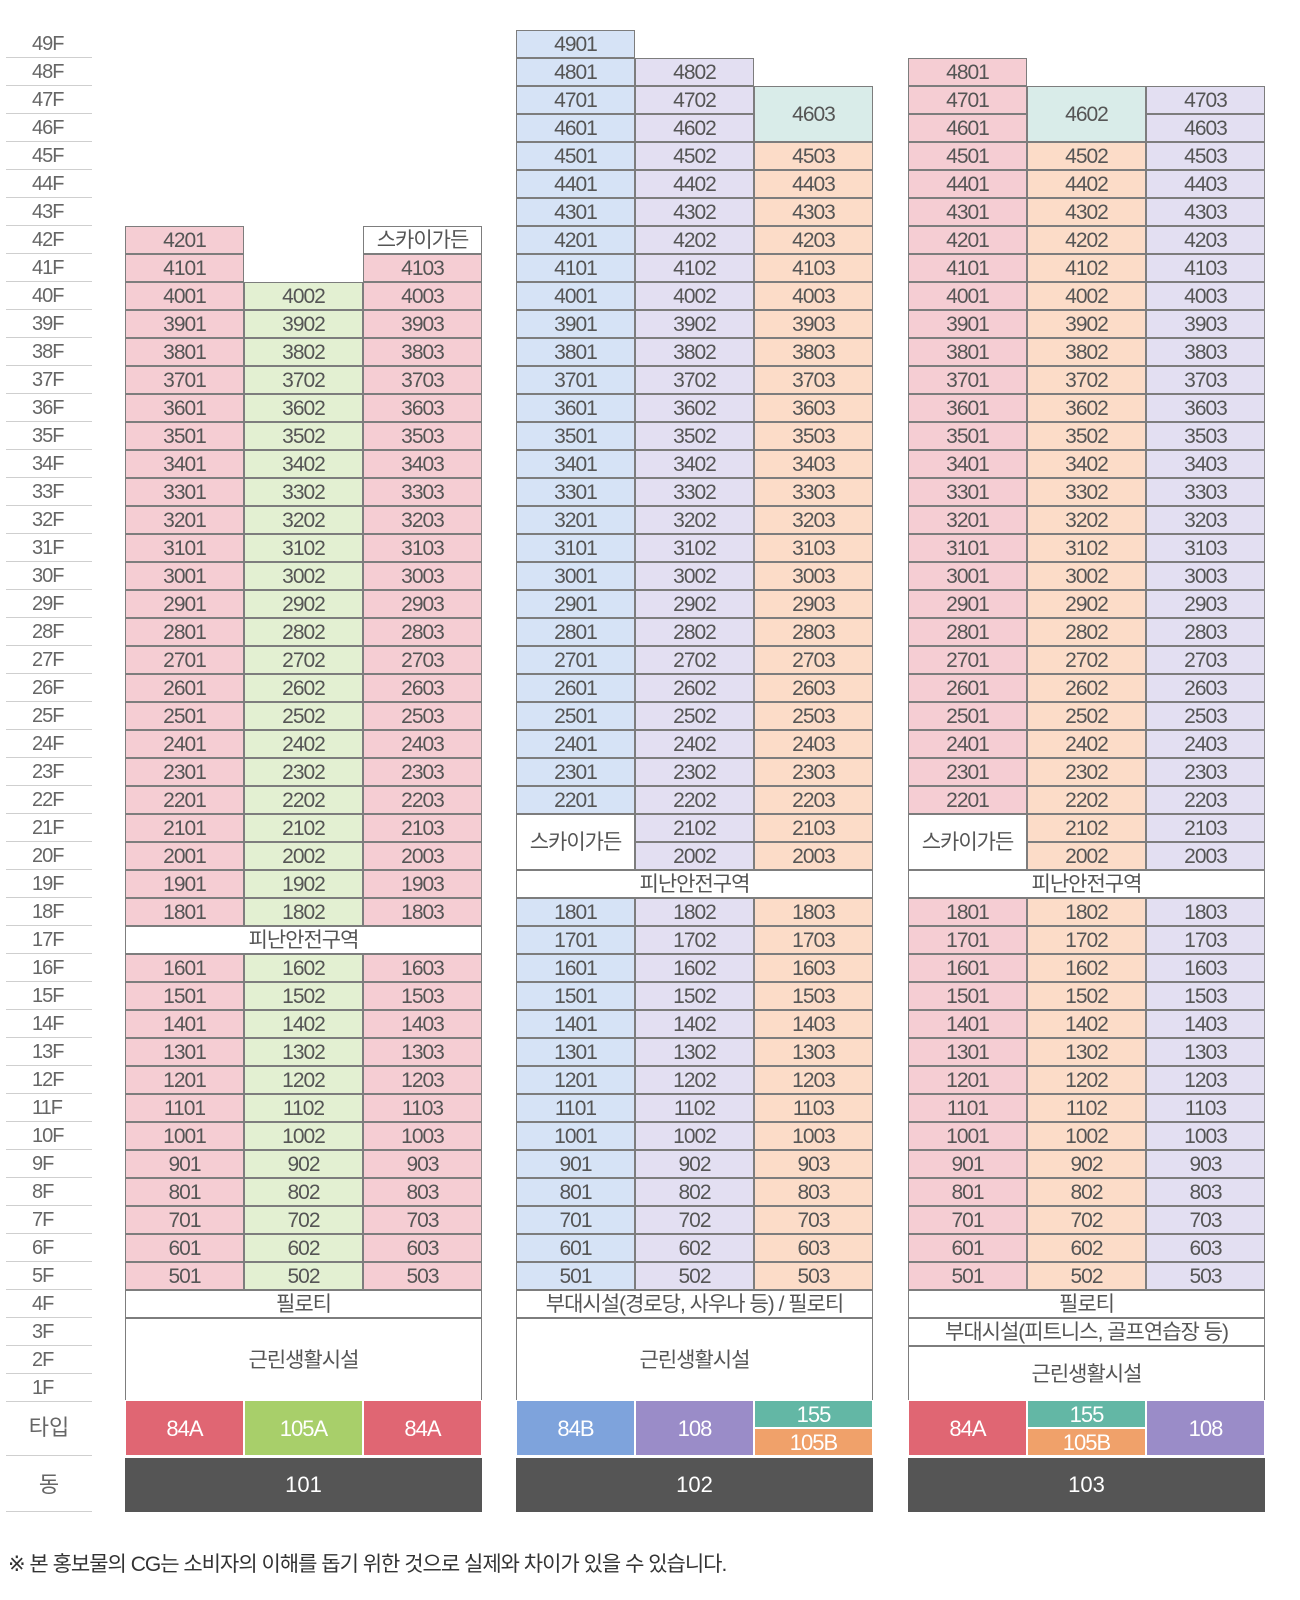 The width and height of the screenshot is (1300, 1600). I want to click on special-zone: 4603, so click(813, 114).